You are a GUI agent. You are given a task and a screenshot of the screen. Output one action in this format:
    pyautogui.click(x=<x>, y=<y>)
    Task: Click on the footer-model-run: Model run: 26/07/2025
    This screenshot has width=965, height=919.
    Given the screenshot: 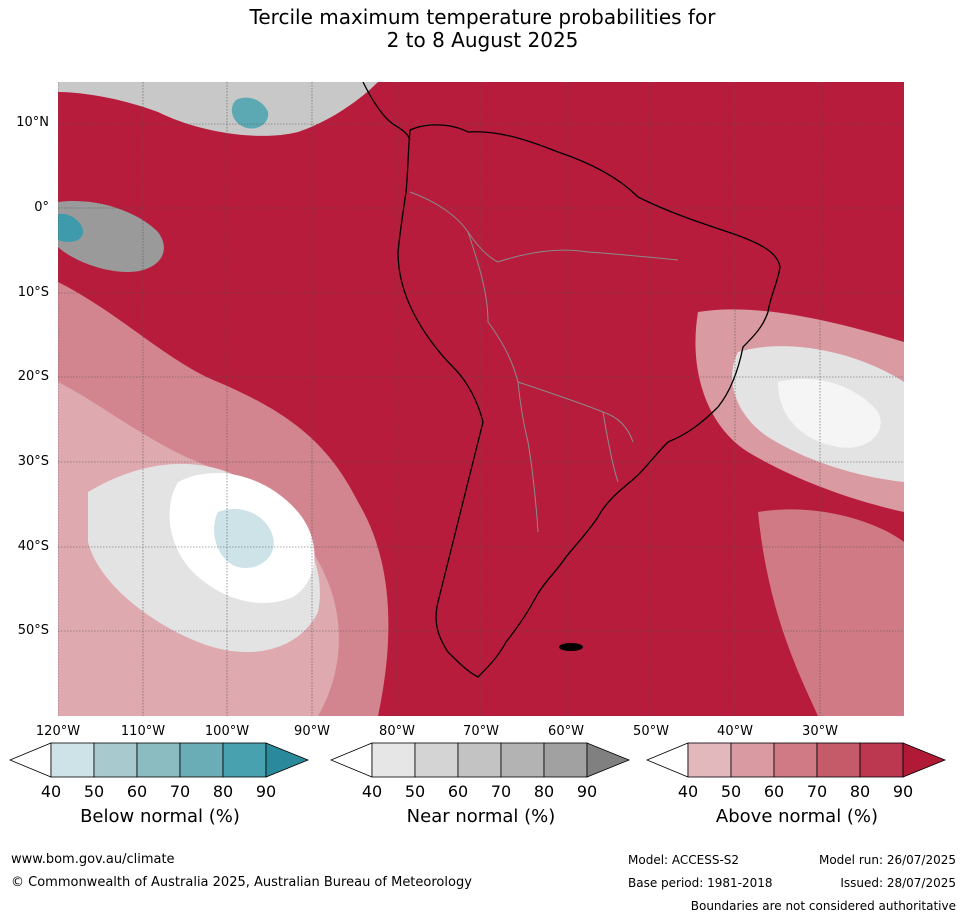 What is the action you would take?
    pyautogui.click(x=887, y=860)
    